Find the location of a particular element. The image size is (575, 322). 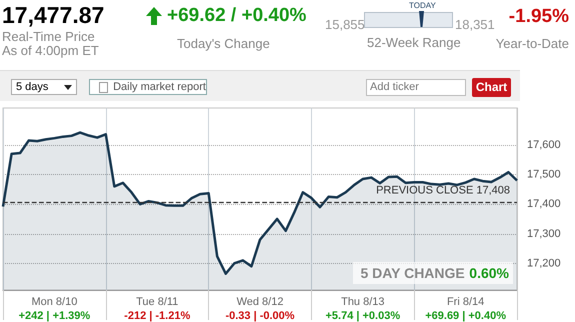

y-tick-label: 17,600 is located at coordinates (544, 144).